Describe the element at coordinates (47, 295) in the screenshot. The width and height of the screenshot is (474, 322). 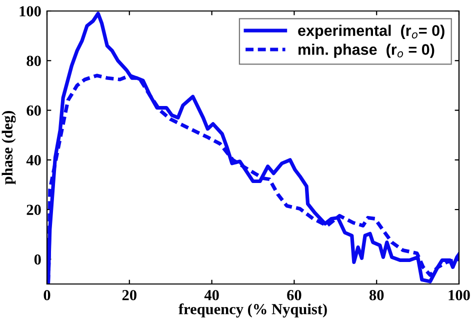
I see `x-tick-label: 0` at that location.